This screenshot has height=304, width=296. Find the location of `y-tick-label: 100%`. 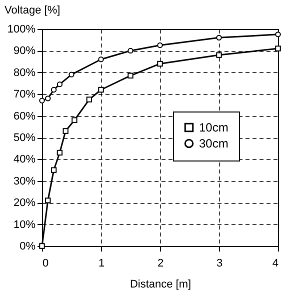

y-tick-label: 100% is located at coordinates (21, 30).